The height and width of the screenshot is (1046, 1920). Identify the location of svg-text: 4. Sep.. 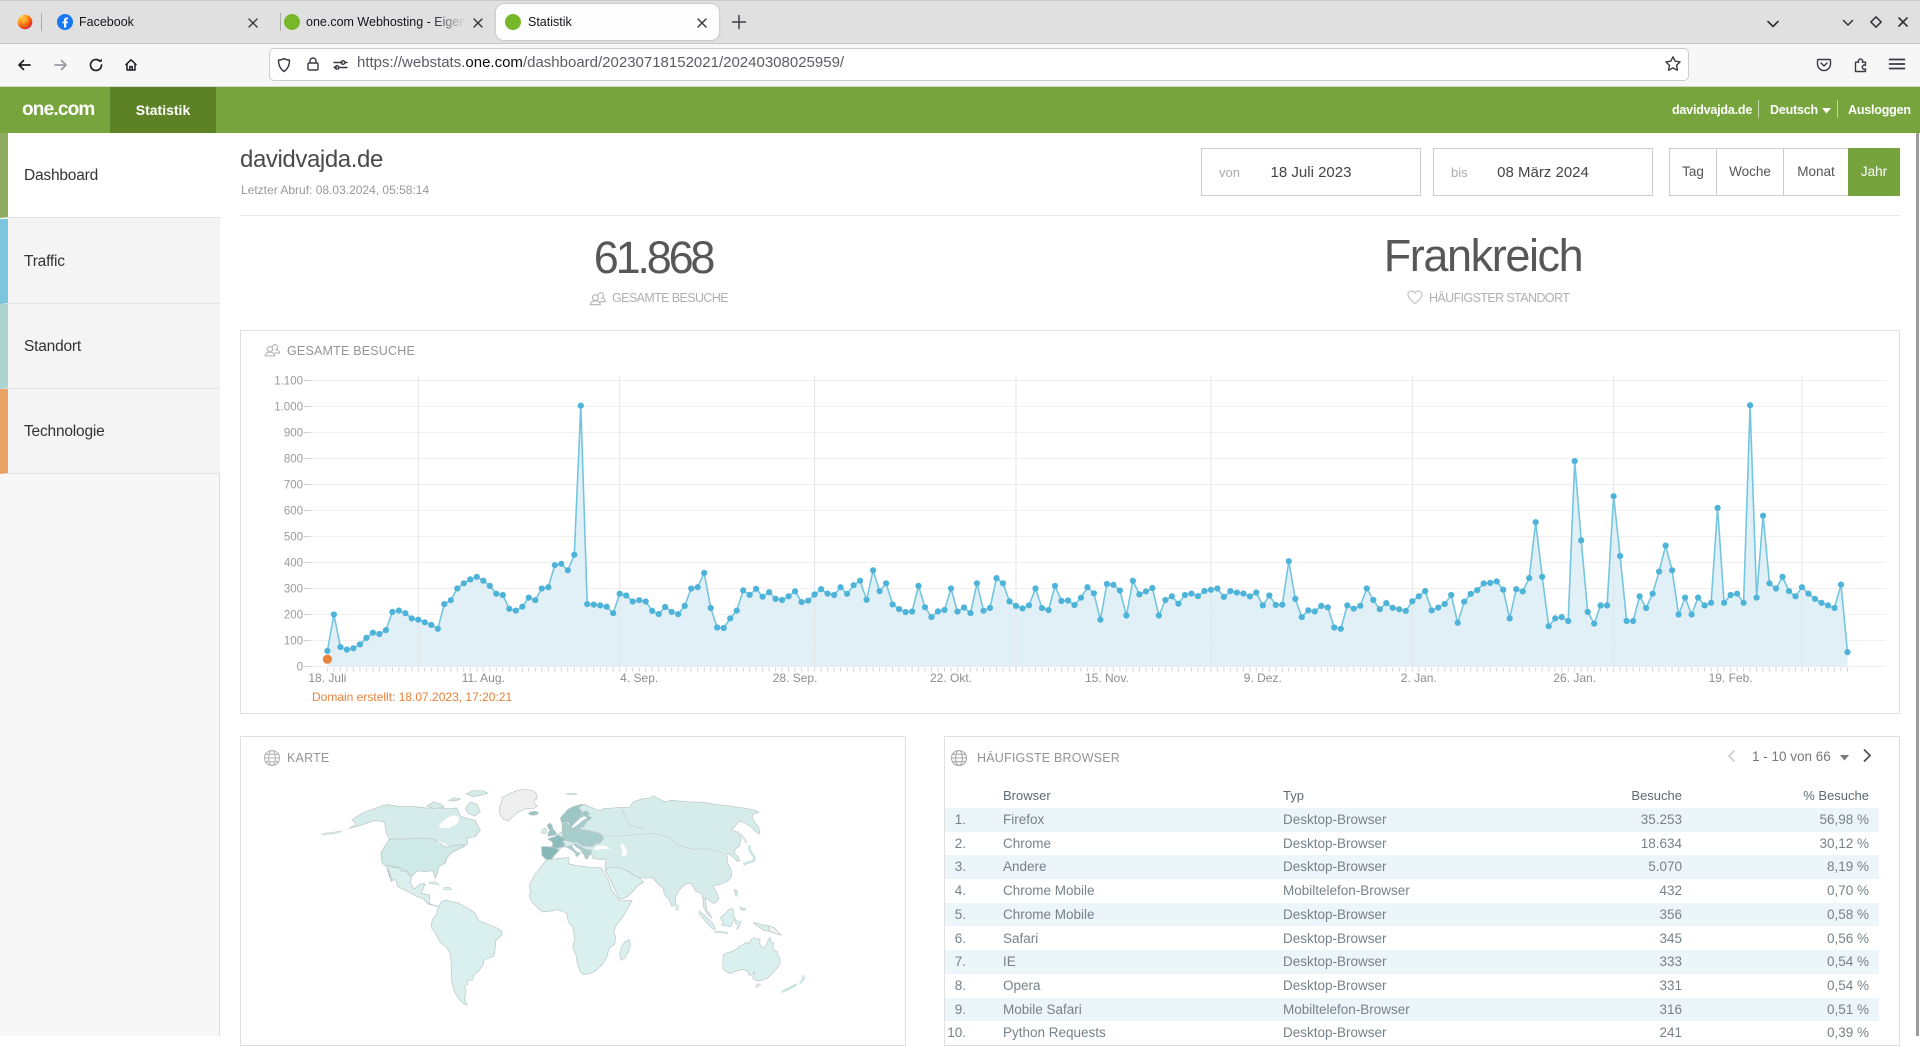
(639, 678).